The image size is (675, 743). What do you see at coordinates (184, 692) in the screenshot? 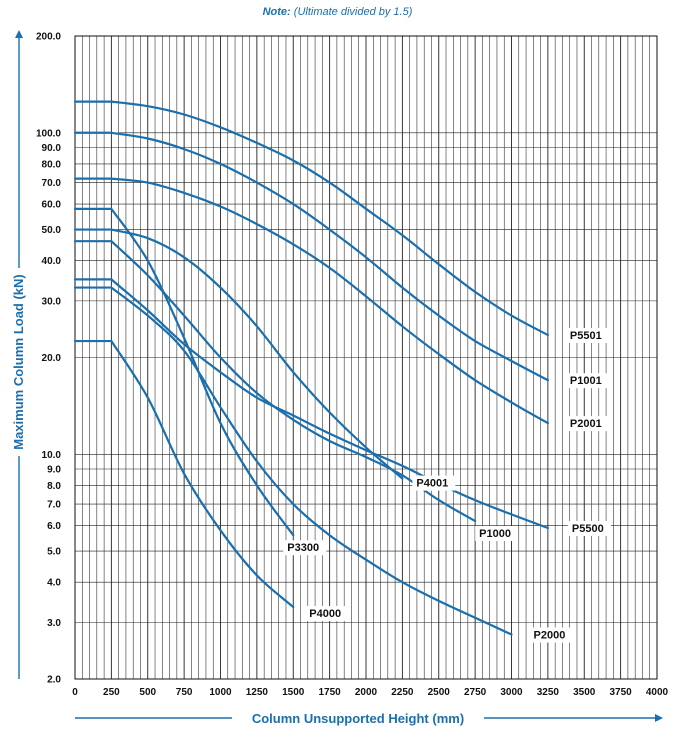
I see `x-tick-label: 750` at bounding box center [184, 692].